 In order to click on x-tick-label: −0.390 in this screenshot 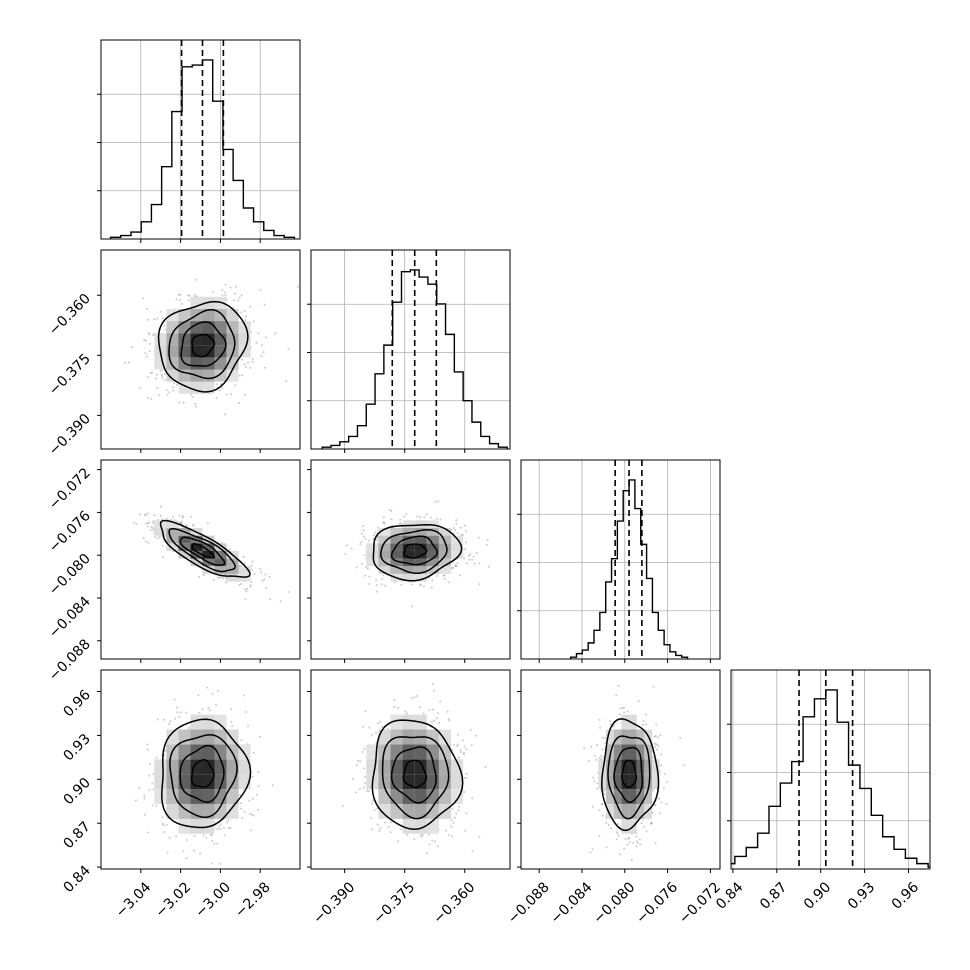, I will do `click(334, 903)`.